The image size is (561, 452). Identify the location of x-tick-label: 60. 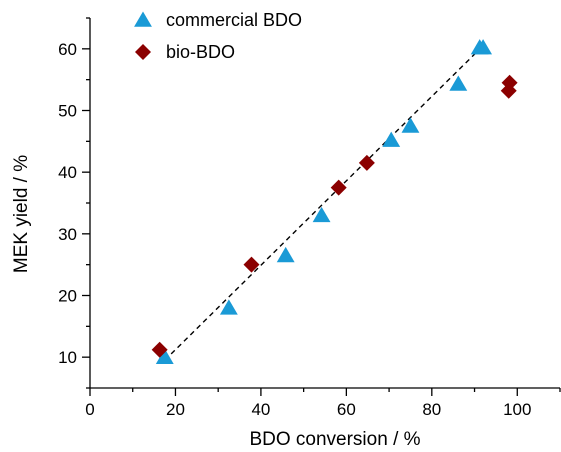
(346, 409).